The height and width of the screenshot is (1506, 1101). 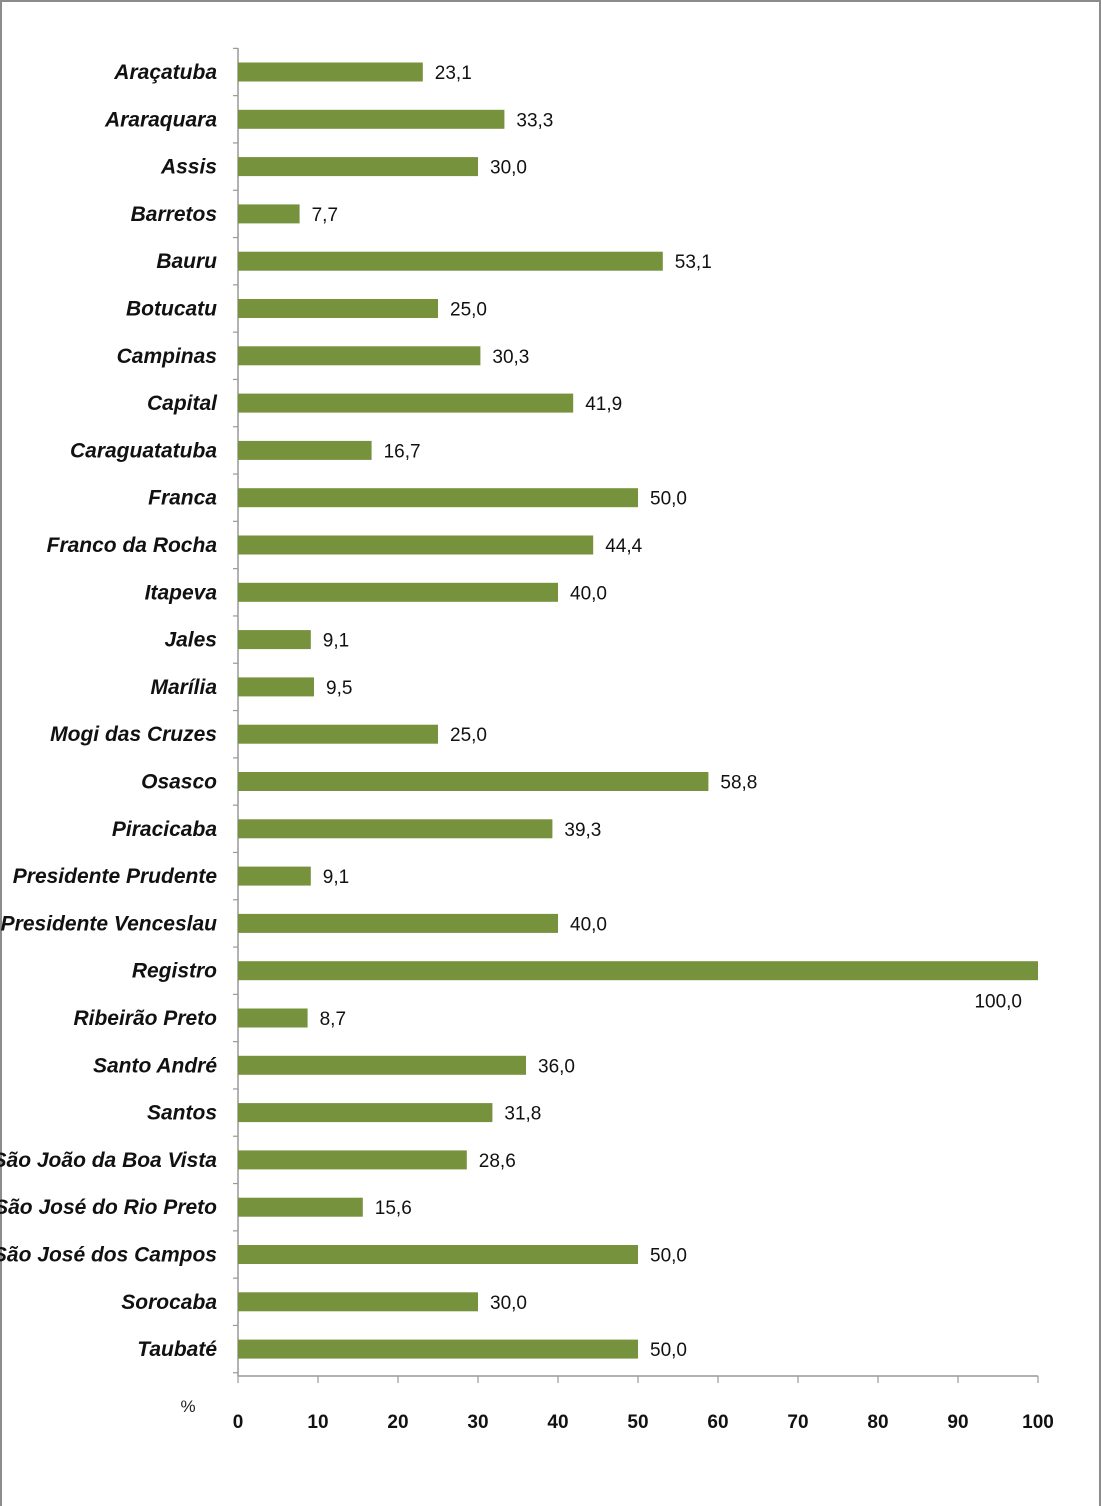 What do you see at coordinates (510, 357) in the screenshot?
I see `data-label: 30,3` at bounding box center [510, 357].